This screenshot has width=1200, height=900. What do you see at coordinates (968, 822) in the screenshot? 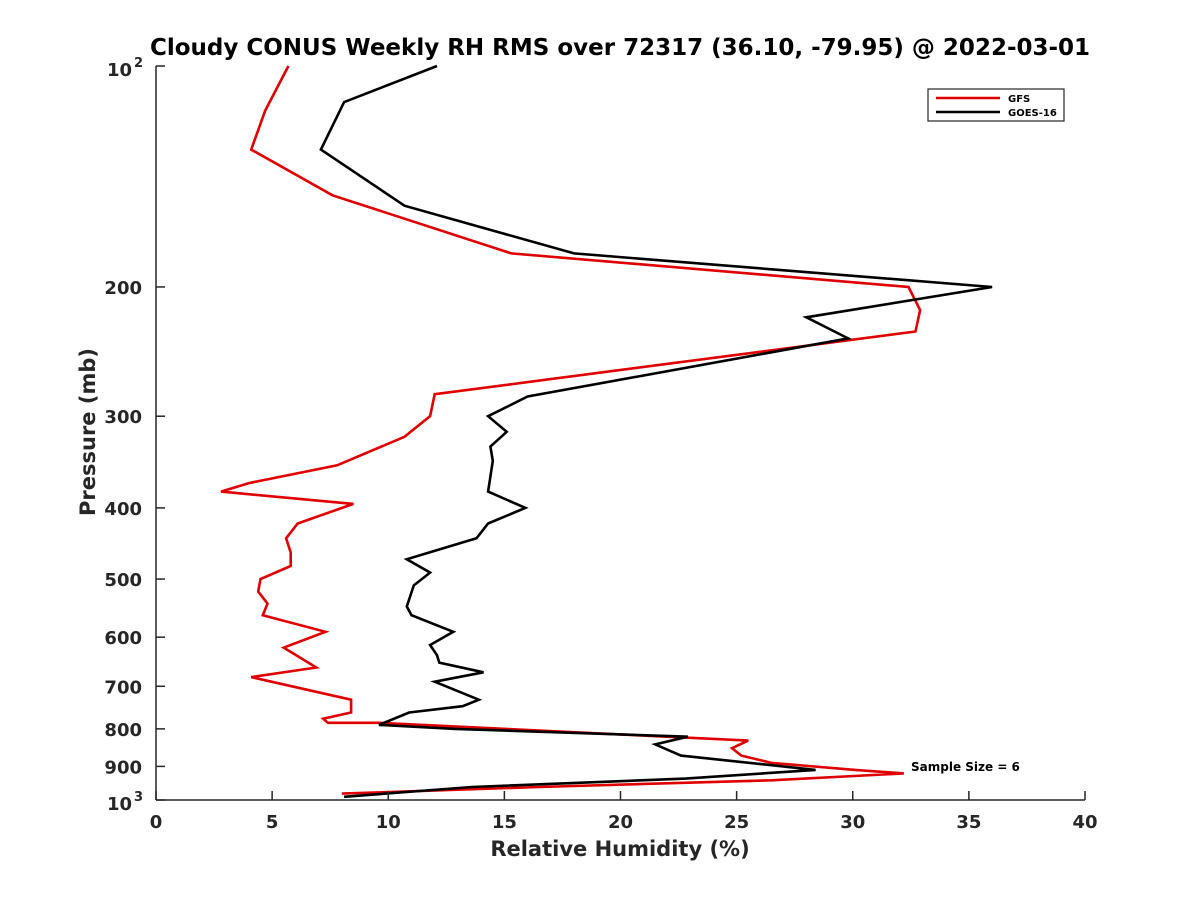
I see `x-tick-label: 35` at bounding box center [968, 822].